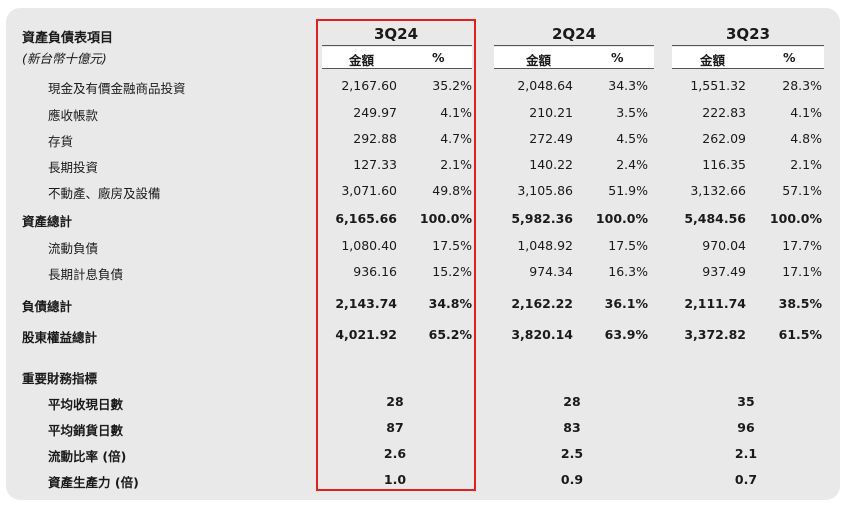  What do you see at coordinates (628, 271) in the screenshot?
I see `percent-cell: 16.3%` at bounding box center [628, 271].